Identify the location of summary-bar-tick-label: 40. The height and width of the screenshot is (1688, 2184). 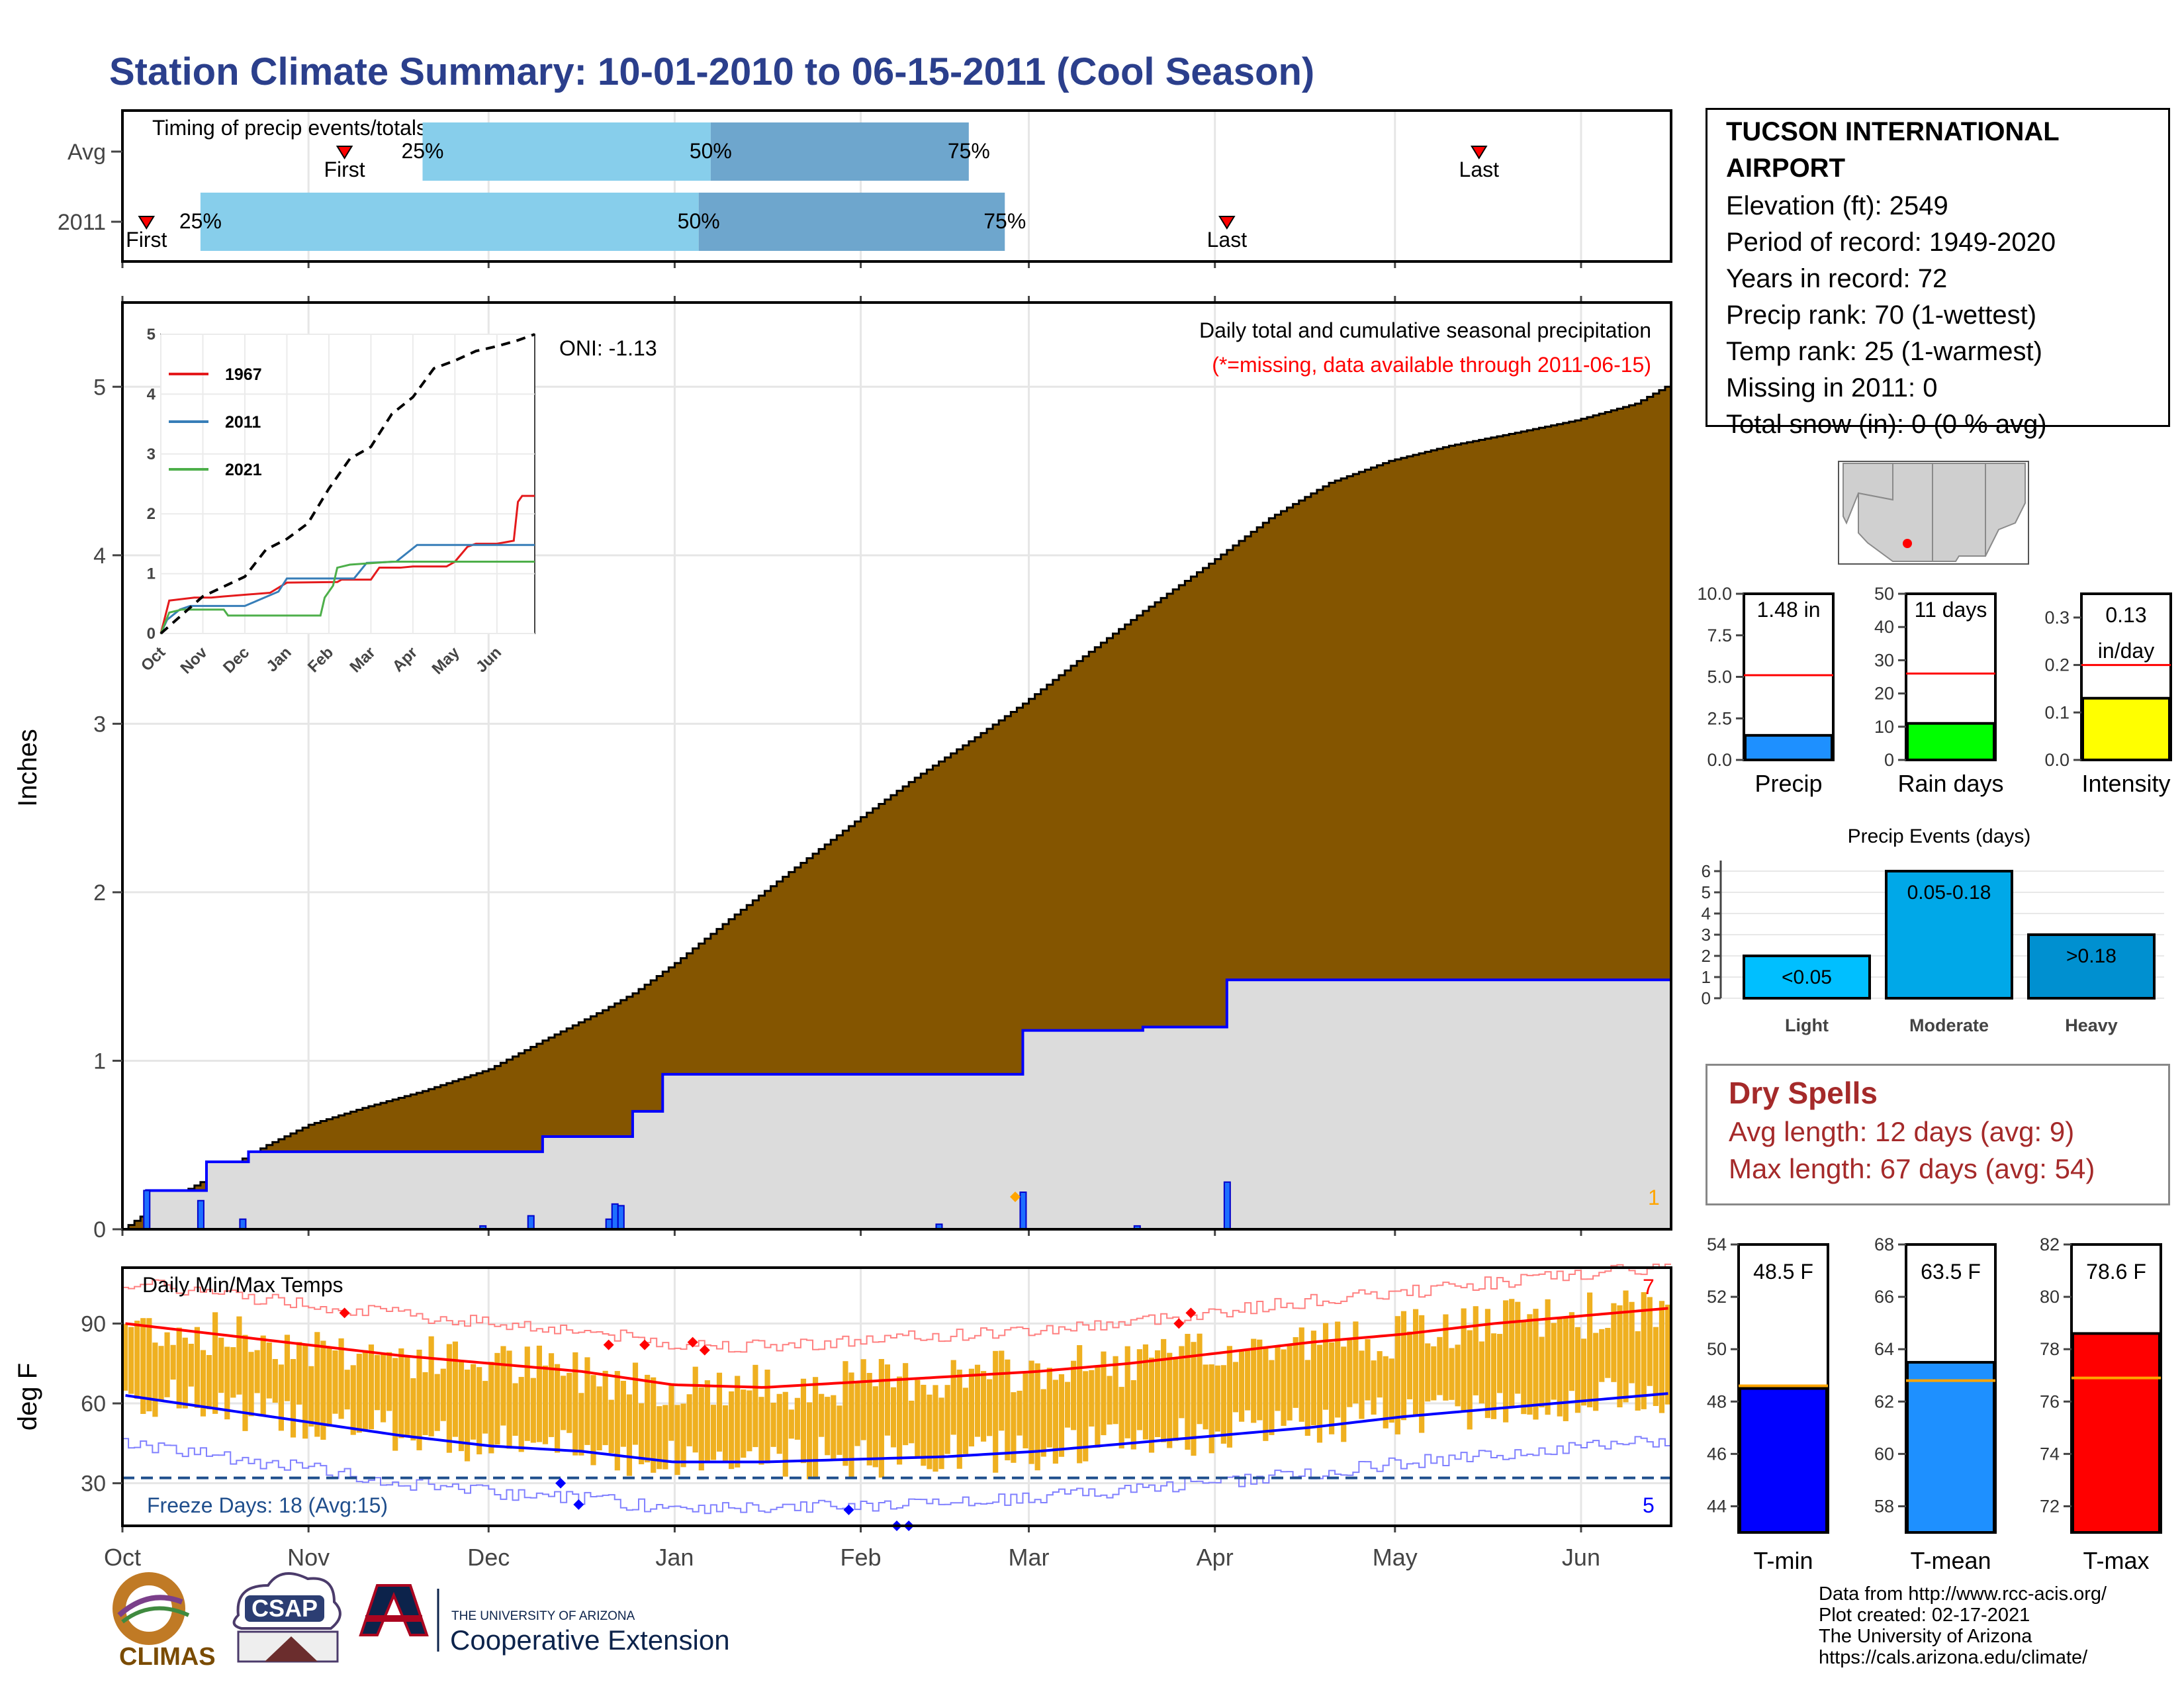
(1884, 627).